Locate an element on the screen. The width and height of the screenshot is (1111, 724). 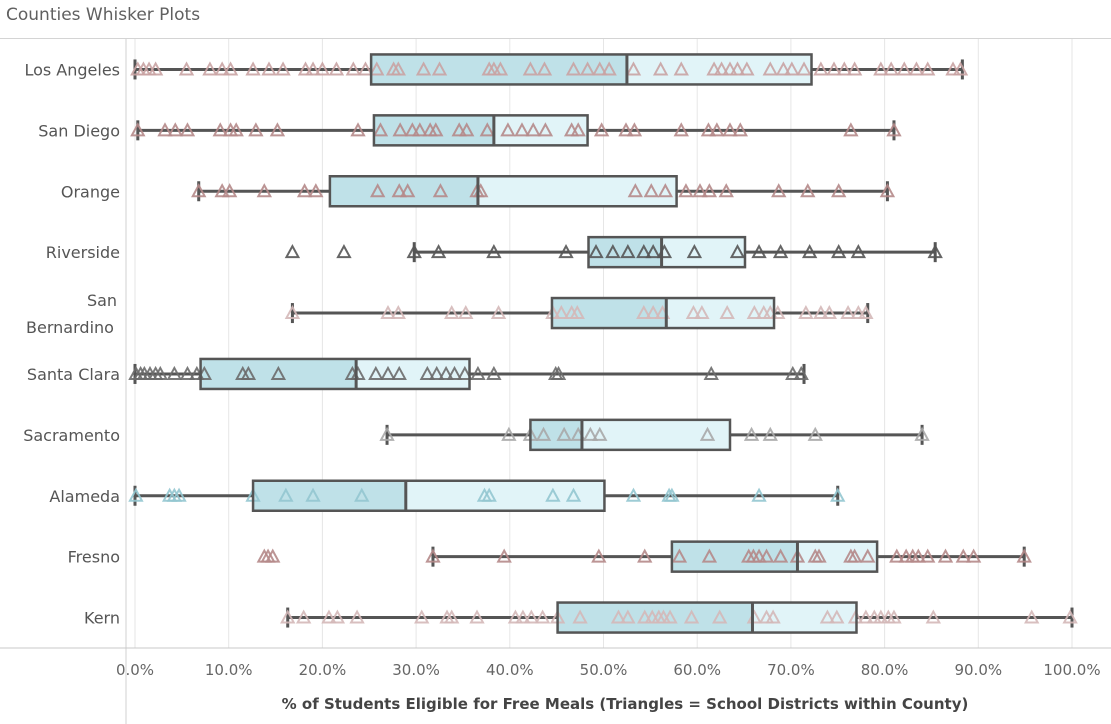
box-lower-half is located at coordinates (734, 556).